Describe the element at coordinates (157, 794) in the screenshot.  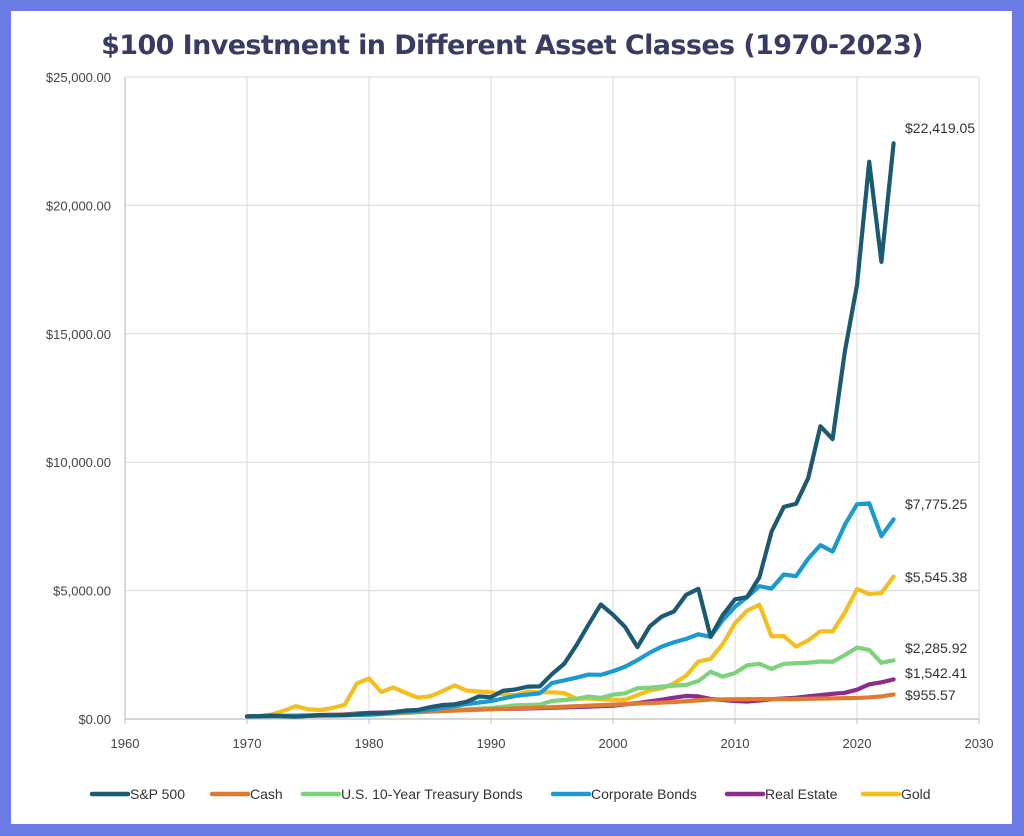
I see `legend-label: S&P 500` at that location.